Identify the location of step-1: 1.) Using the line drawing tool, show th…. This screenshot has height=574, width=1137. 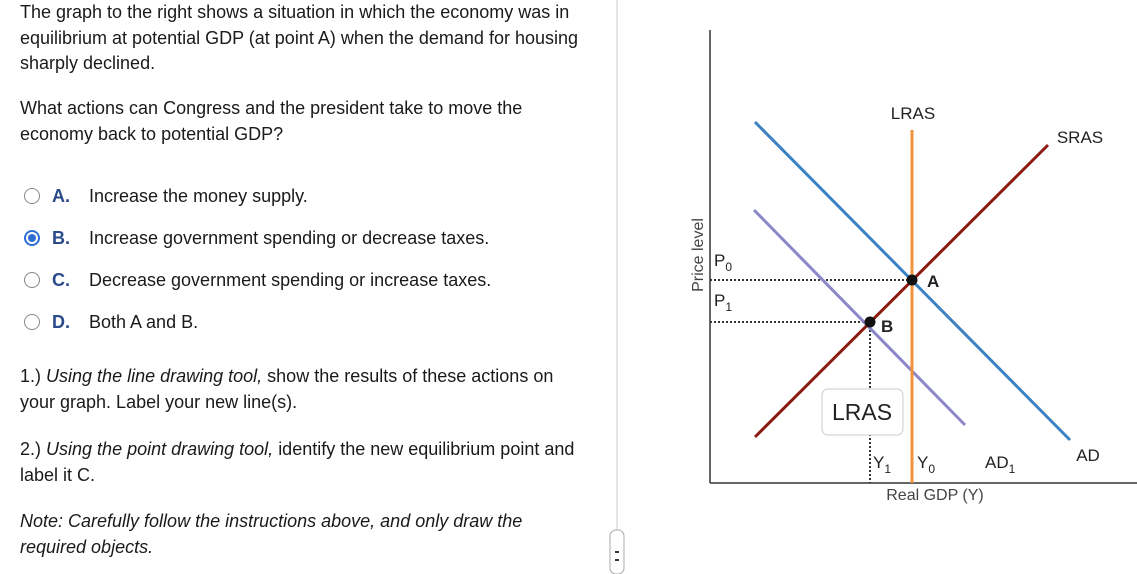
(302, 389).